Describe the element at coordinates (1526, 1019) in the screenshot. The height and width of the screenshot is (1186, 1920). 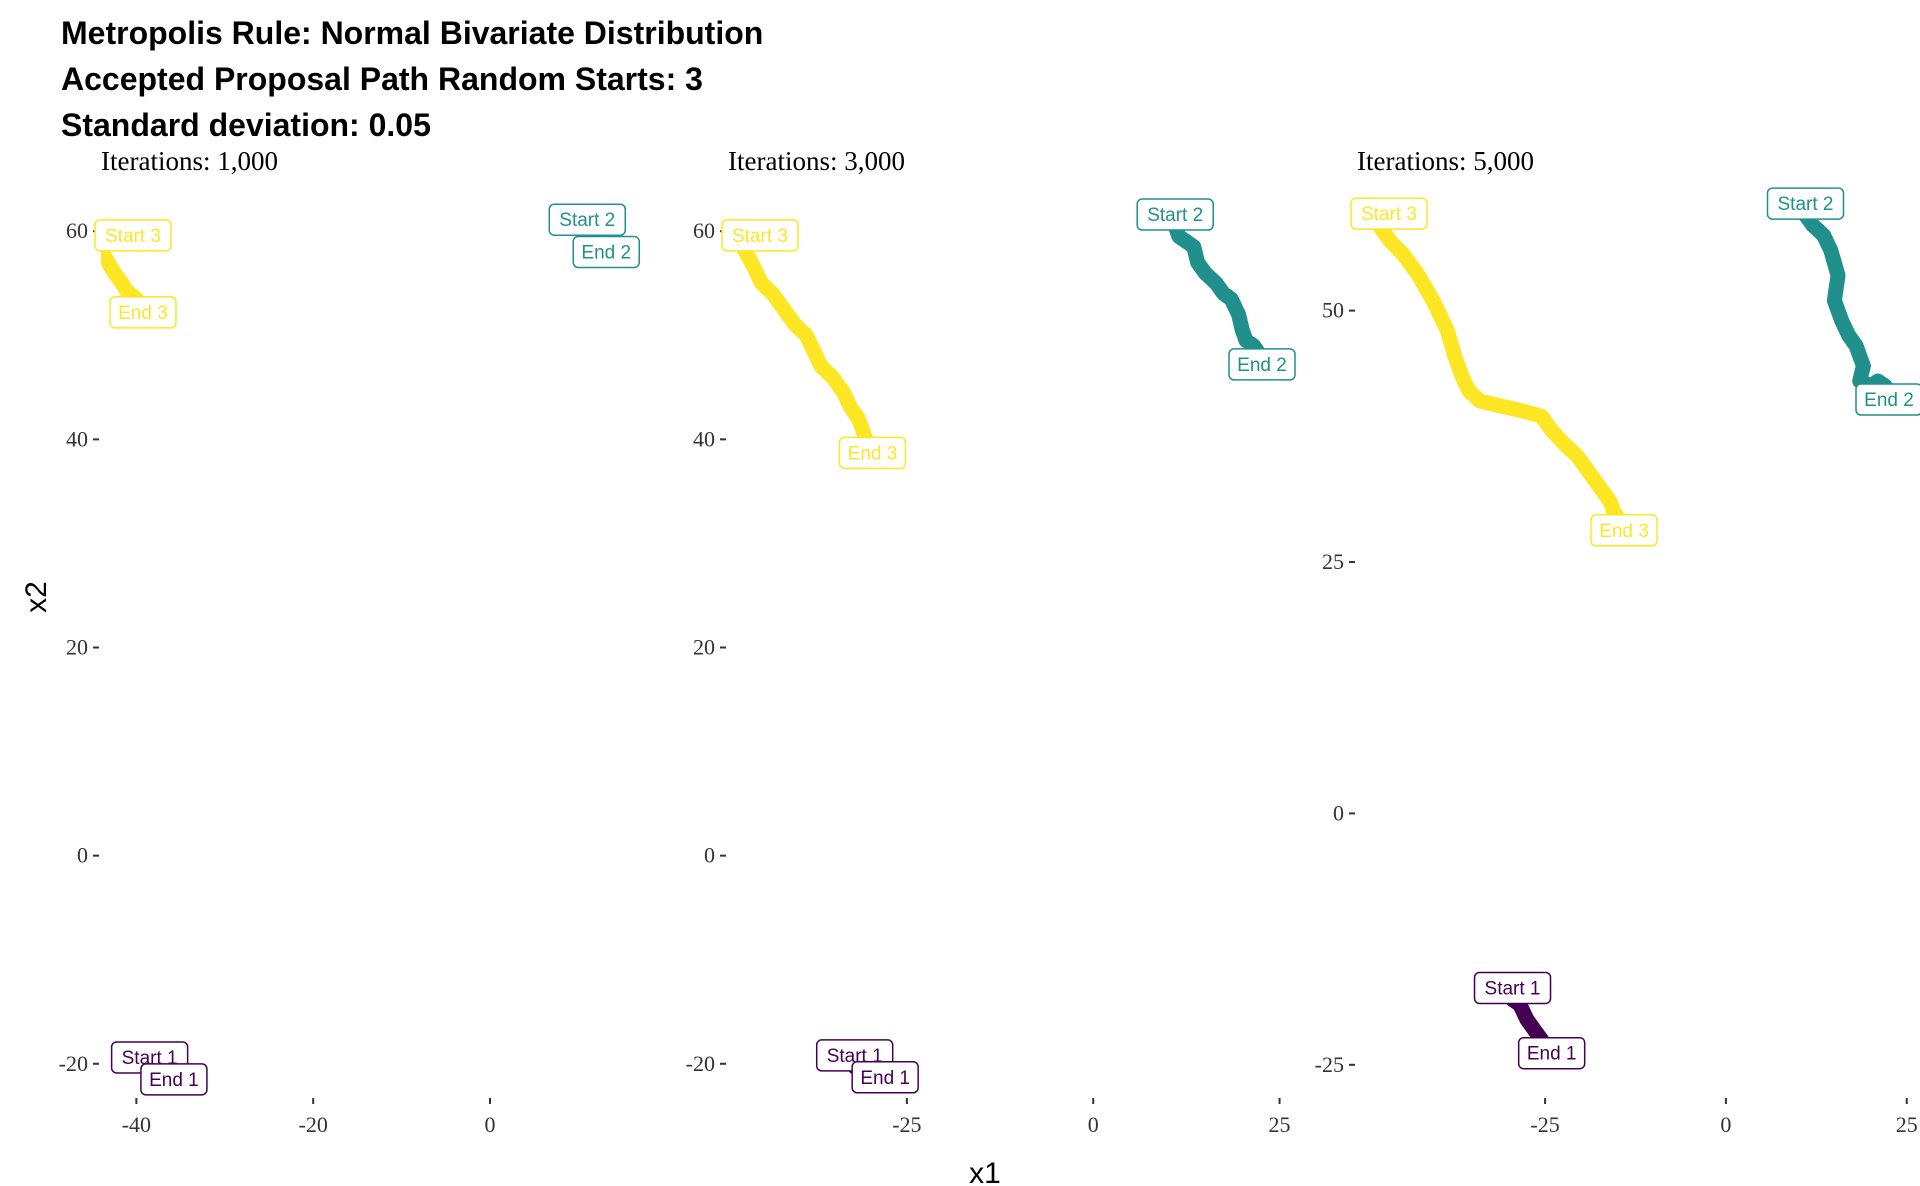
I see `chain-1-point` at that location.